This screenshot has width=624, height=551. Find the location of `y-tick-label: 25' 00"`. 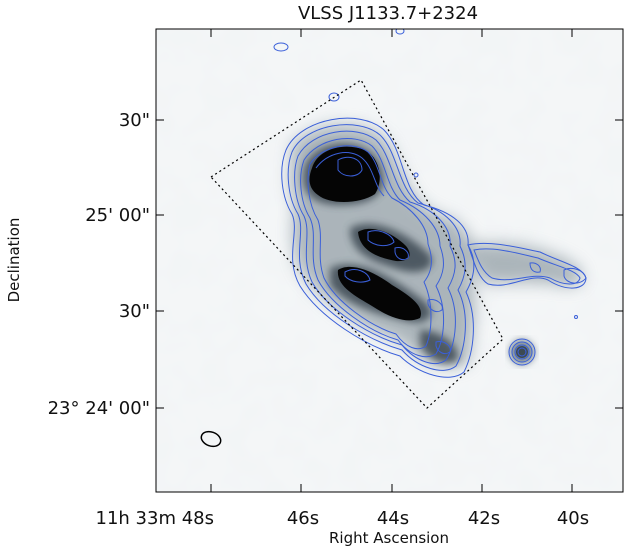

y-tick-label: 25' 00" is located at coordinates (117, 215).